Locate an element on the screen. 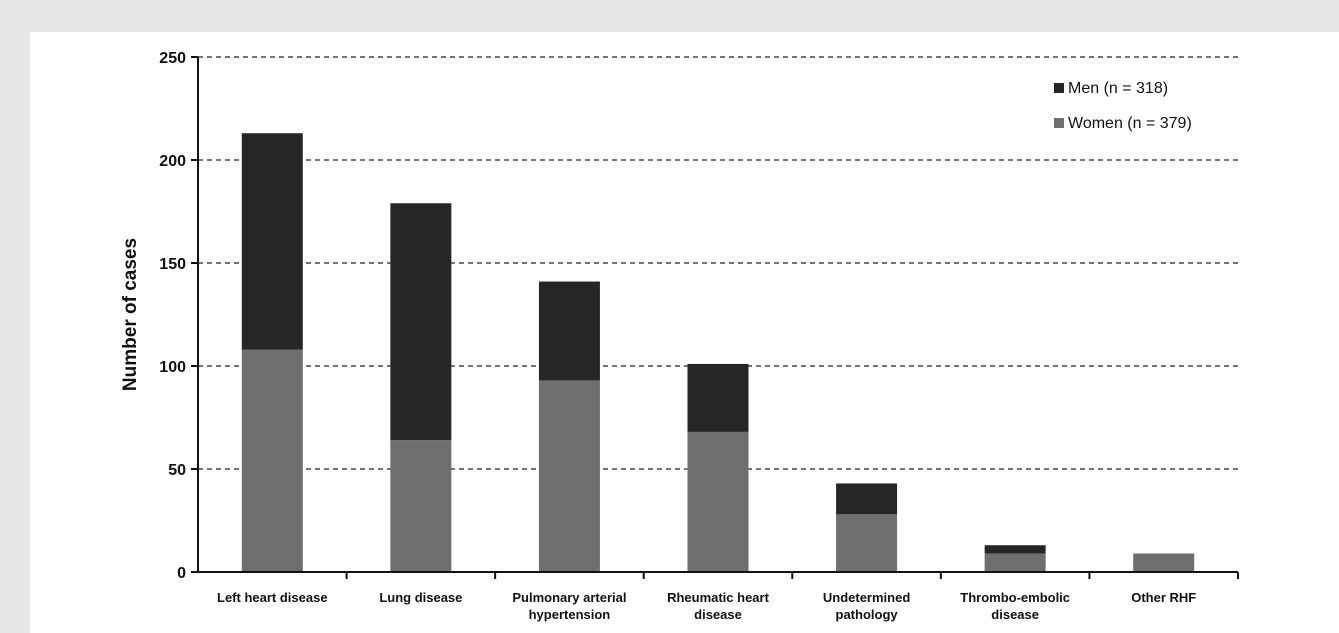 The height and width of the screenshot is (633, 1339). y-tick-label: 50 is located at coordinates (177, 470).